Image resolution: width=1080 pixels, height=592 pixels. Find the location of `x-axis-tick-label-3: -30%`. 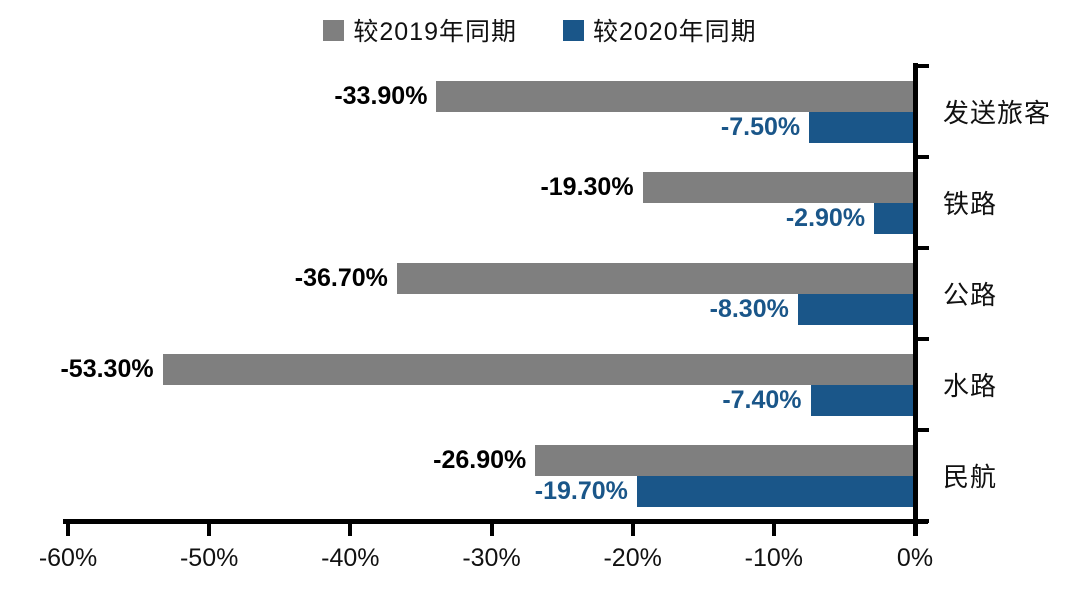

x-axis-tick-label-3: -30% is located at coordinates (491, 558).